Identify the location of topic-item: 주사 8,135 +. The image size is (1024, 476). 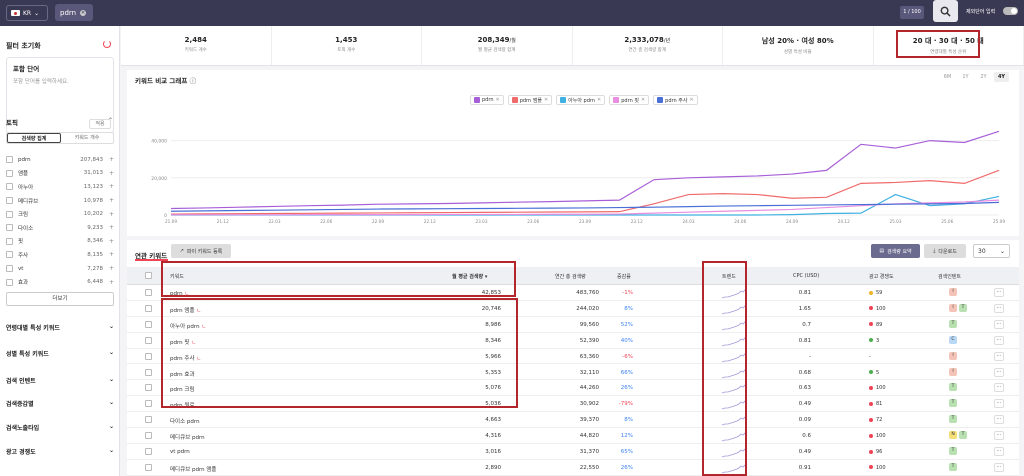
(60, 255).